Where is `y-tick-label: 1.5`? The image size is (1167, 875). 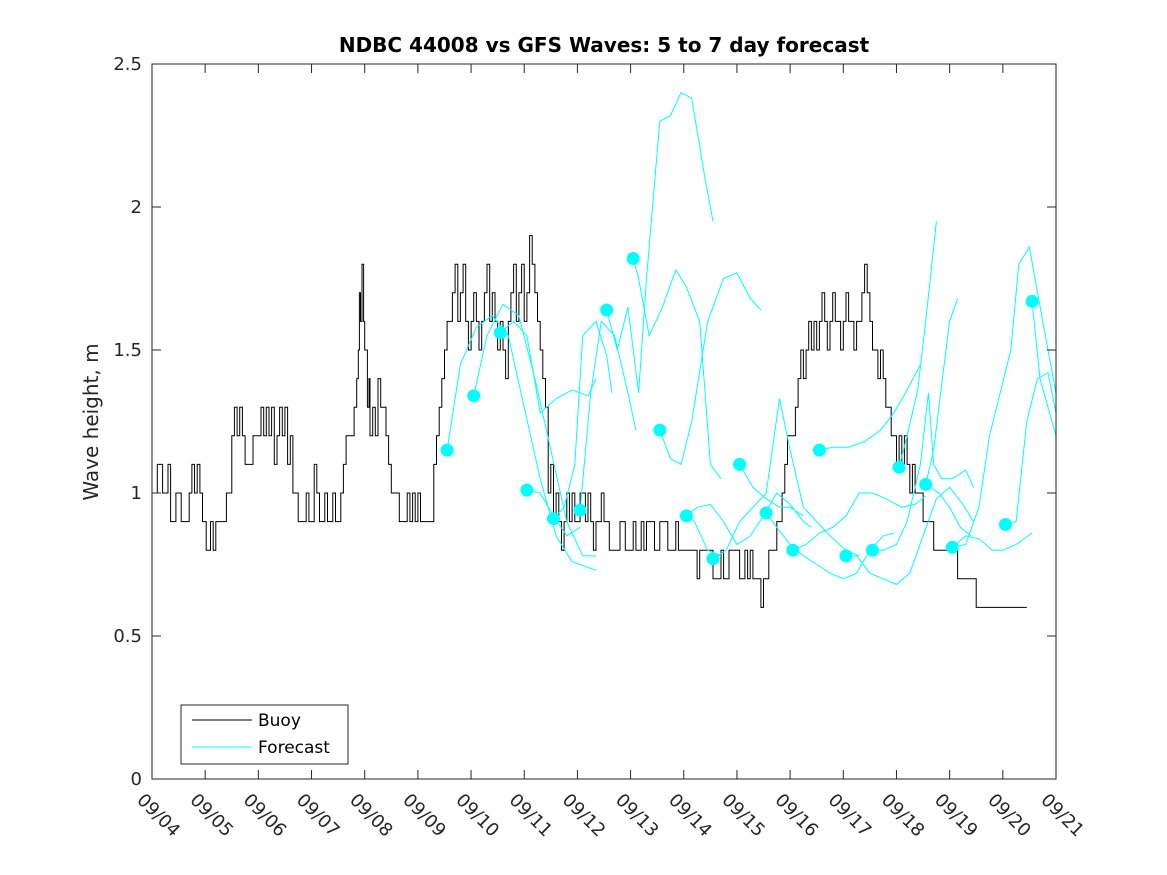
y-tick-label: 1.5 is located at coordinates (127, 350).